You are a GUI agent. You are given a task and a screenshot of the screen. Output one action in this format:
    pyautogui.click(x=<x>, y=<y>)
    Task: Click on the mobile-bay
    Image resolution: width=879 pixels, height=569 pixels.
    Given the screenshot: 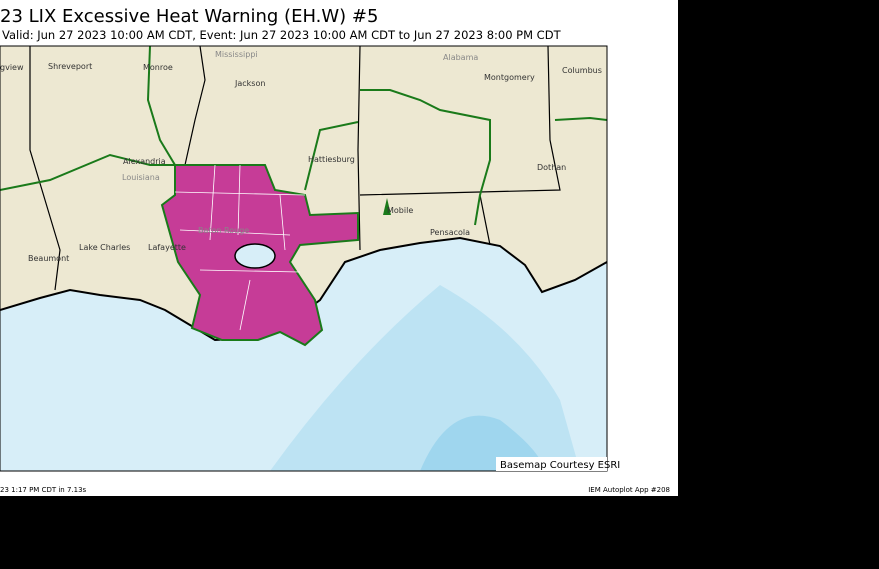 What is the action you would take?
    pyautogui.click(x=387, y=206)
    